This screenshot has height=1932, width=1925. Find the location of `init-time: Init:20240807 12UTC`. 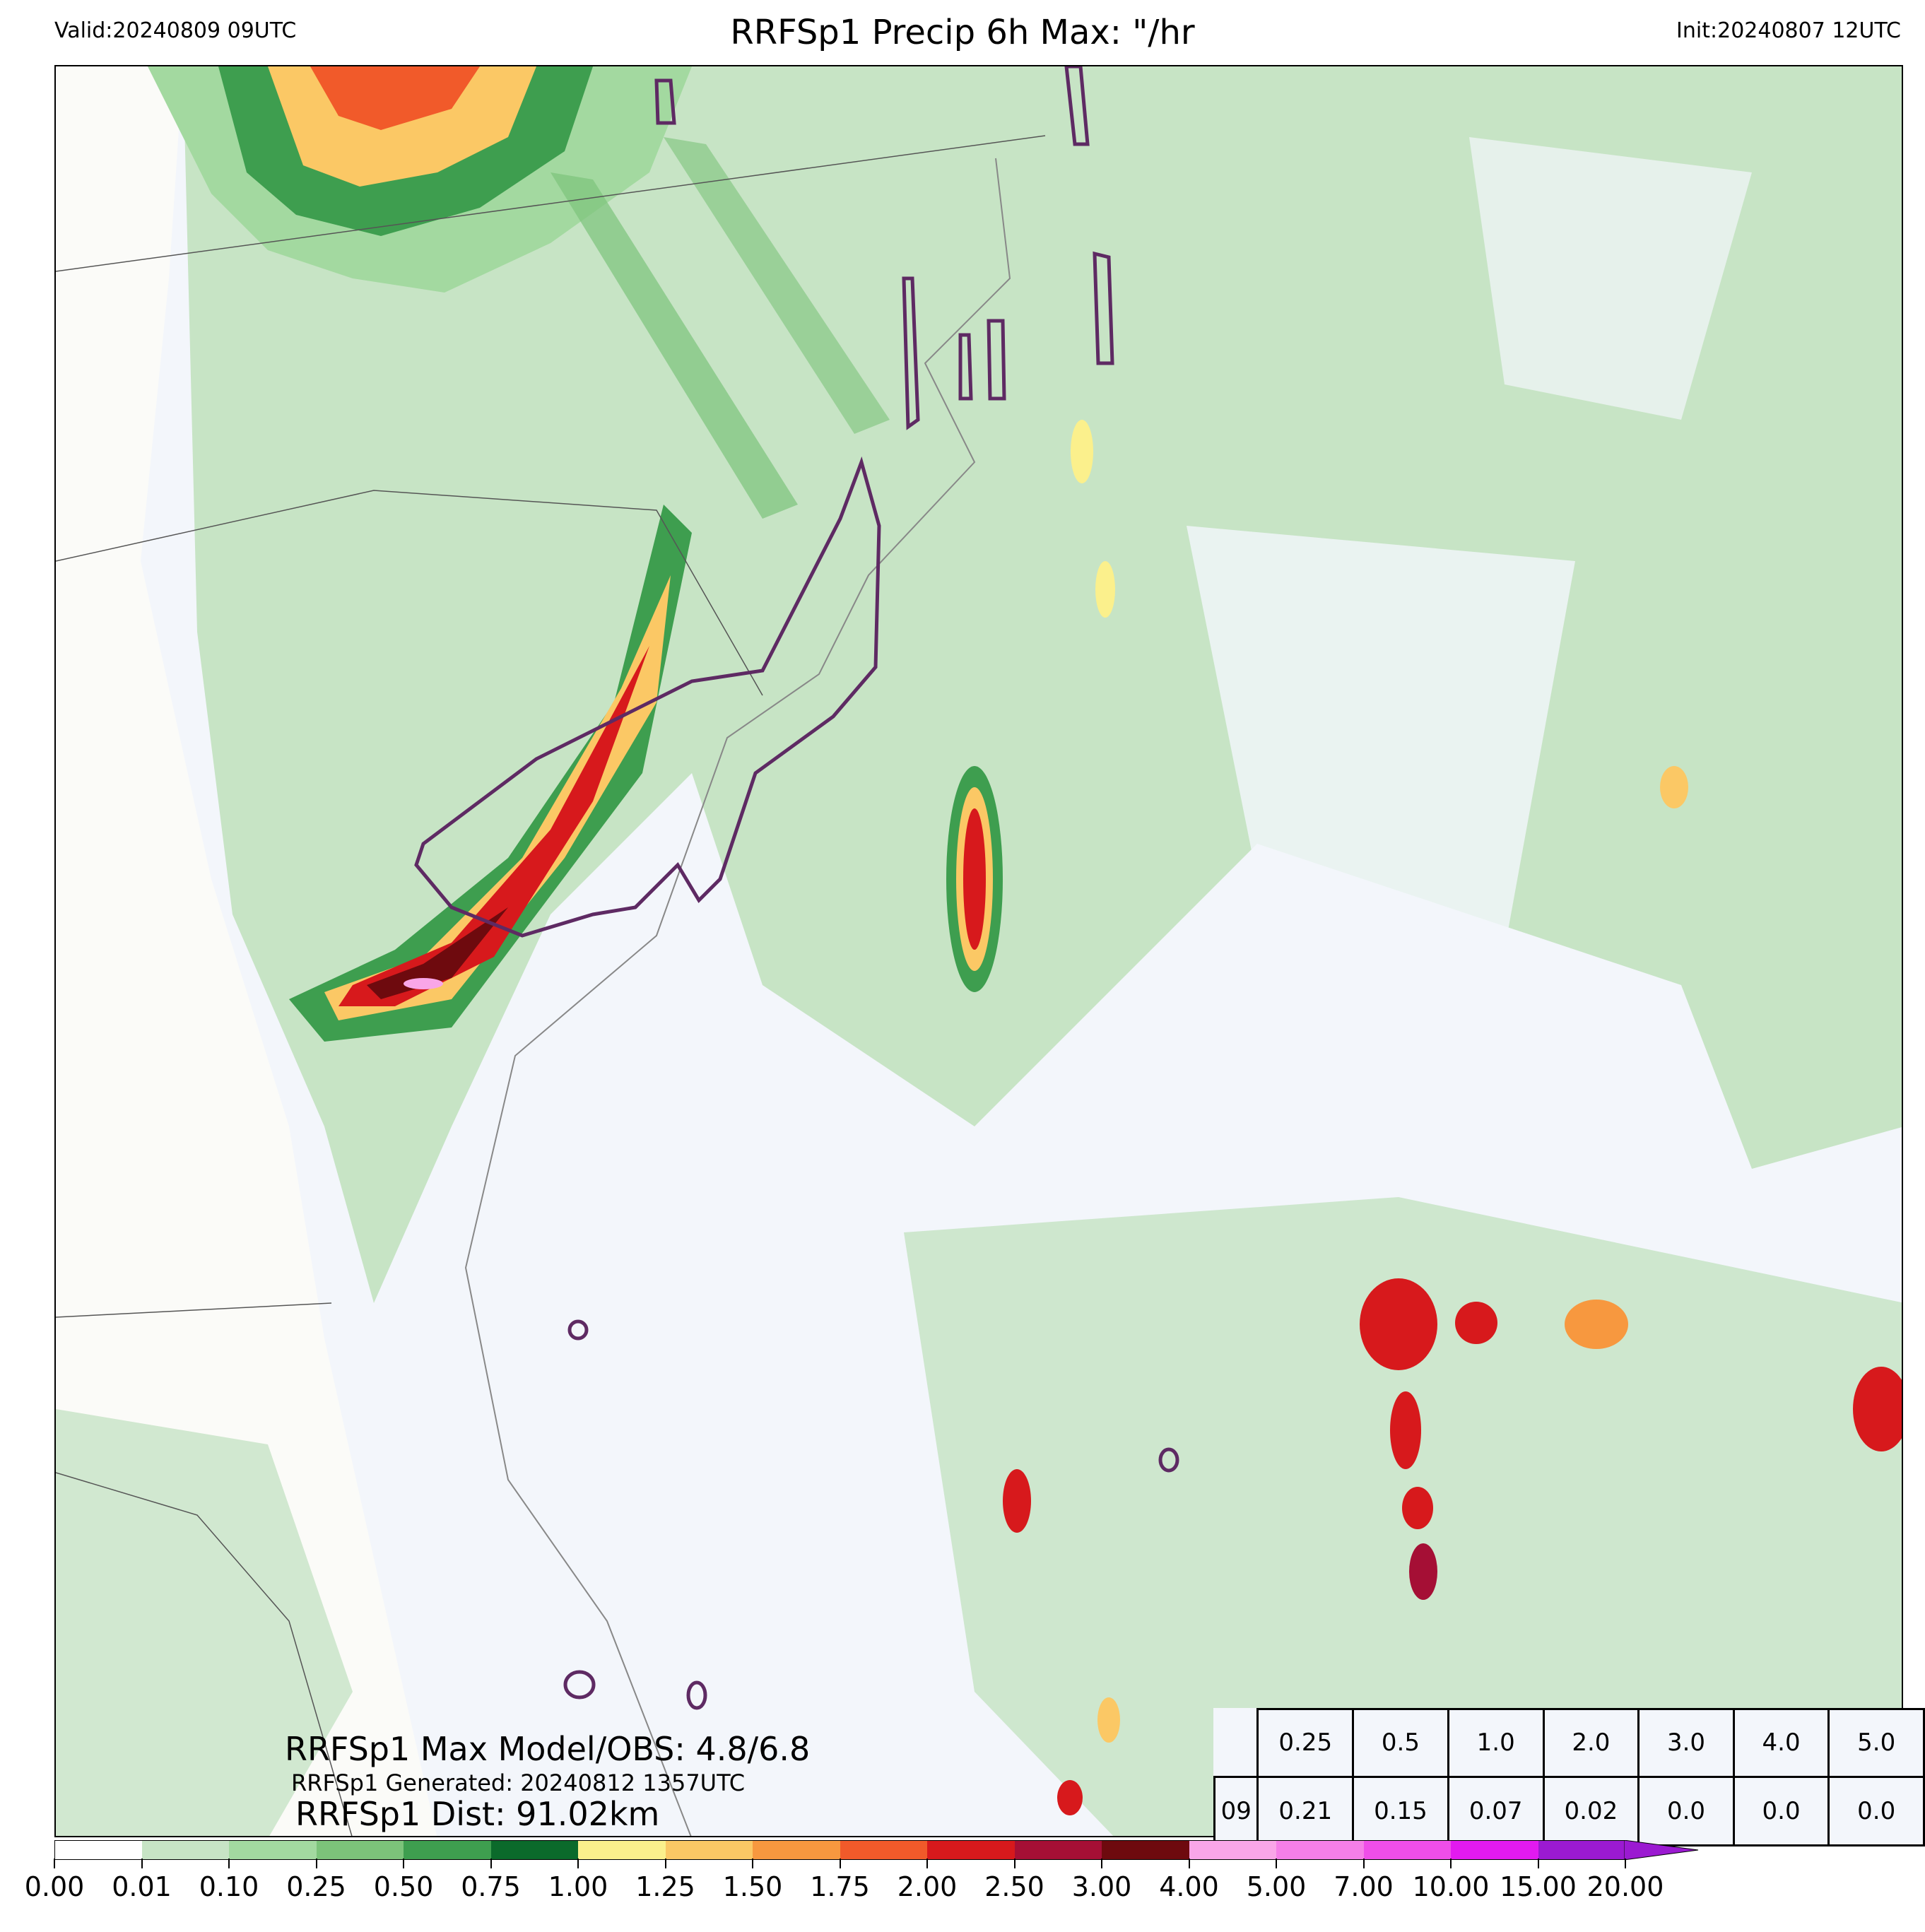

init-time: Init:20240807 12UTC is located at coordinates (1788, 30).